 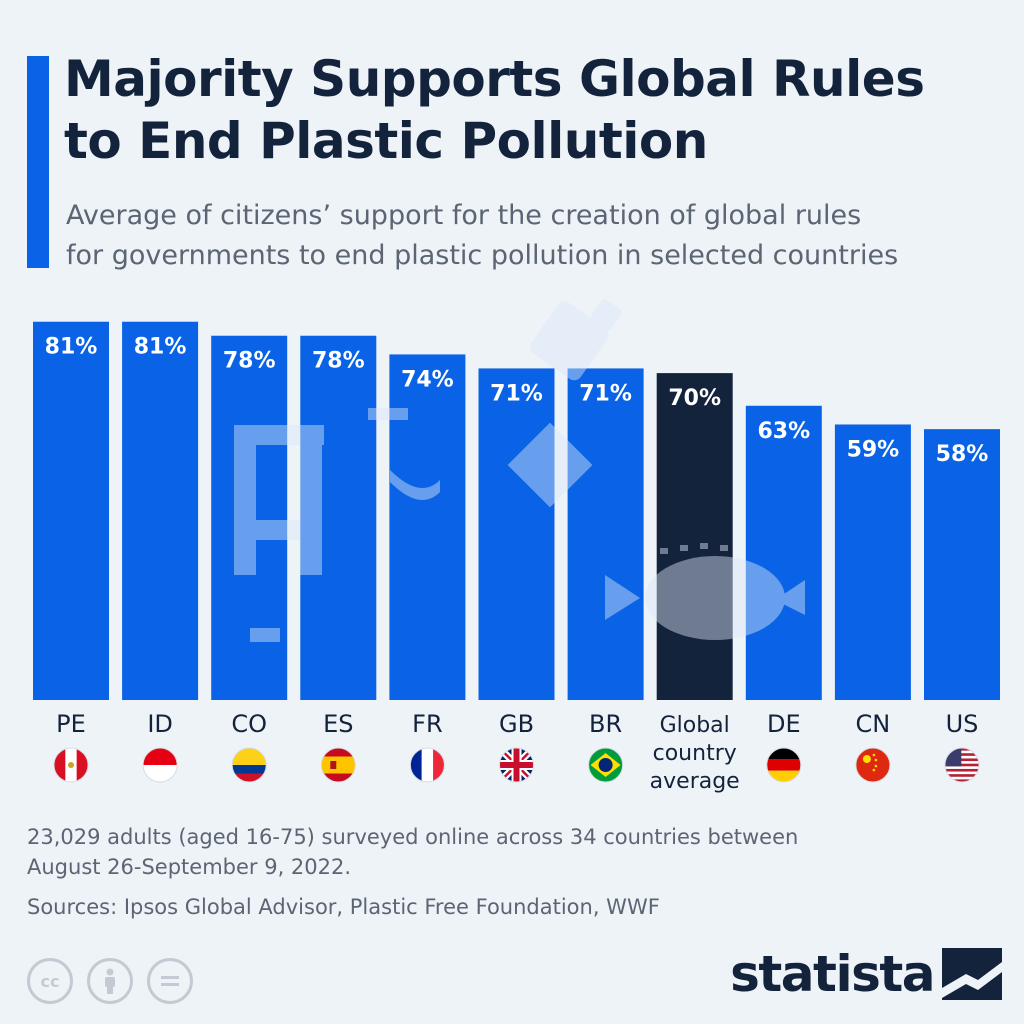 I want to click on category-label: country, so click(x=695, y=753).